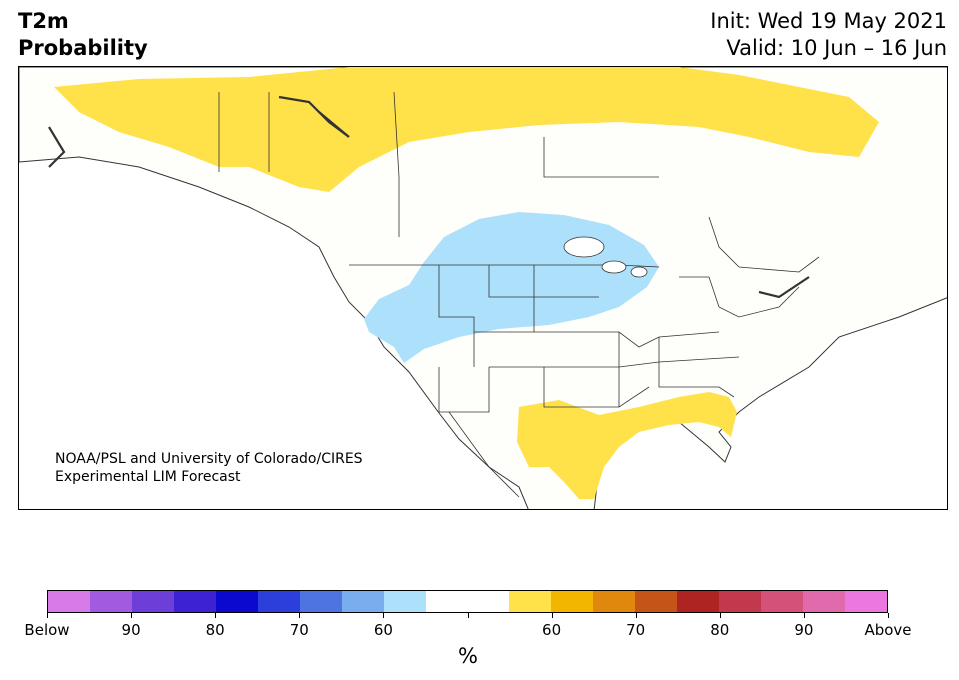 Image resolution: width=959 pixels, height=680 pixels. I want to click on probability-colorbar, so click(467, 601).